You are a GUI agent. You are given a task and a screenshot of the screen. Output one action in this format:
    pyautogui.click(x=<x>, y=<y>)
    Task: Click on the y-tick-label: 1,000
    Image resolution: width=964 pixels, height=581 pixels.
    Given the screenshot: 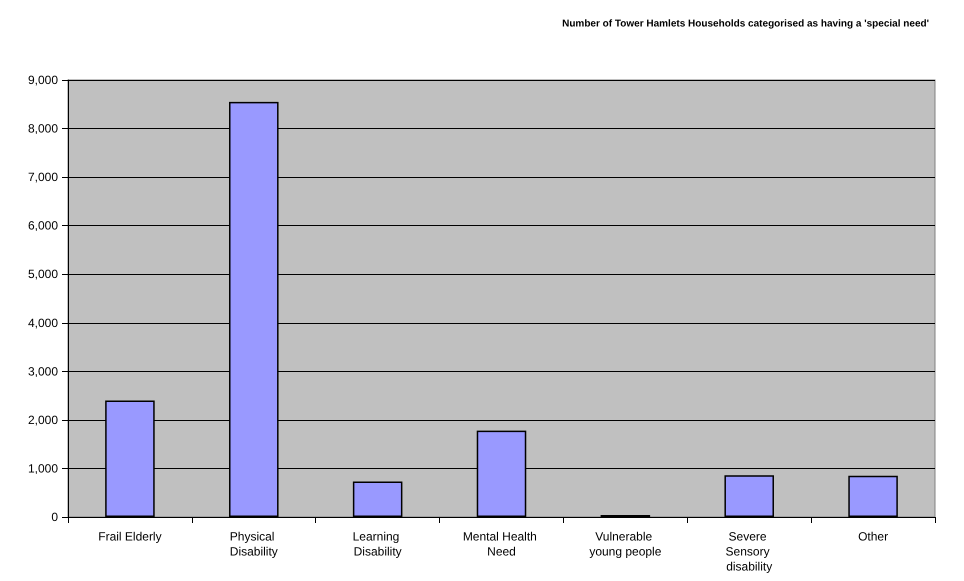 What is the action you would take?
    pyautogui.click(x=43, y=468)
    